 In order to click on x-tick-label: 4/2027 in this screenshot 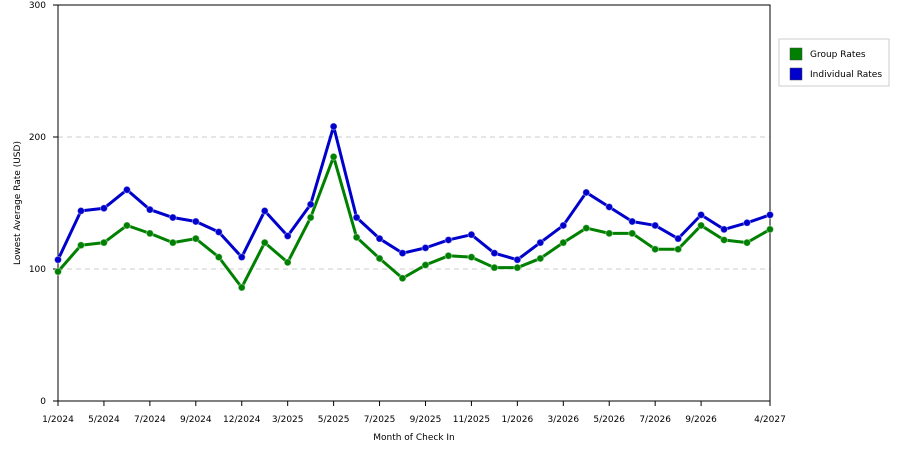, I will do `click(770, 420)`.